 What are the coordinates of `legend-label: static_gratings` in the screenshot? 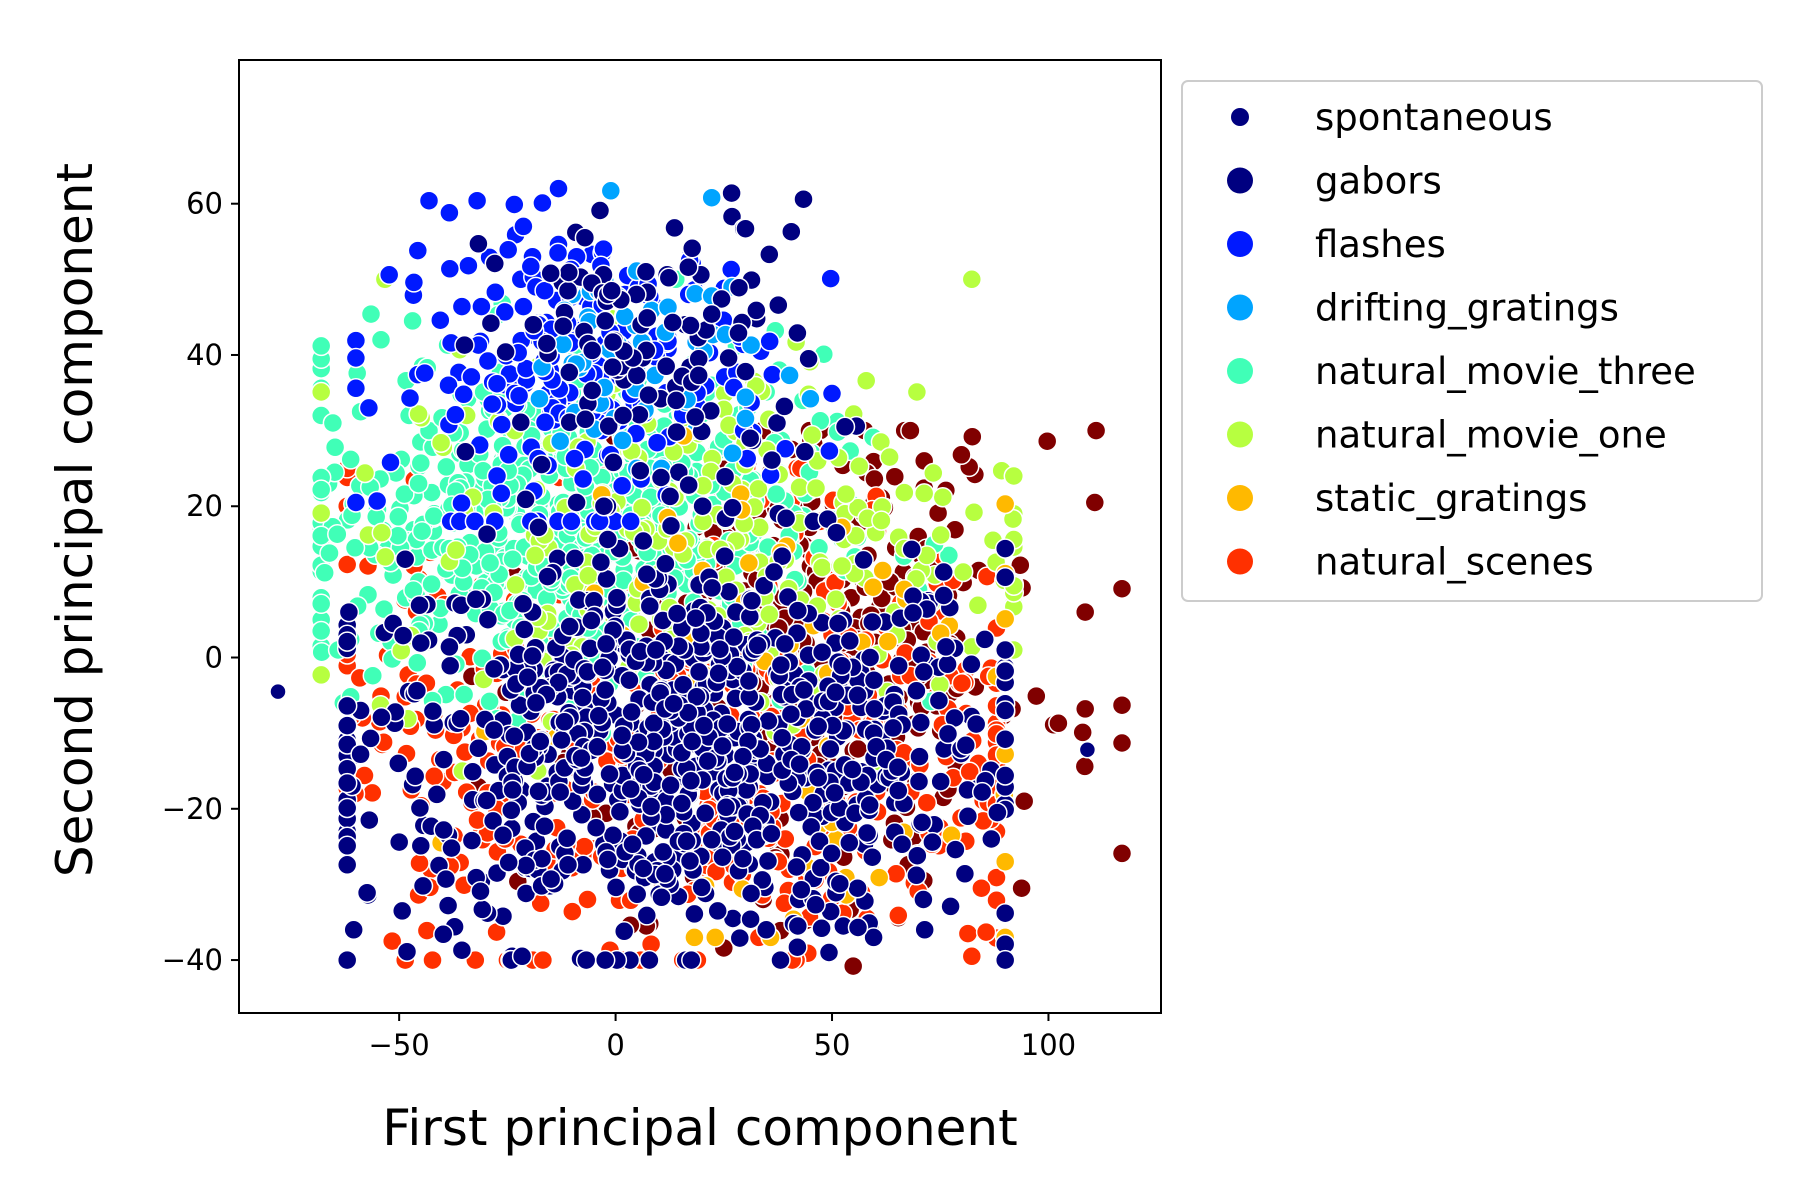 It's located at (1451, 498).